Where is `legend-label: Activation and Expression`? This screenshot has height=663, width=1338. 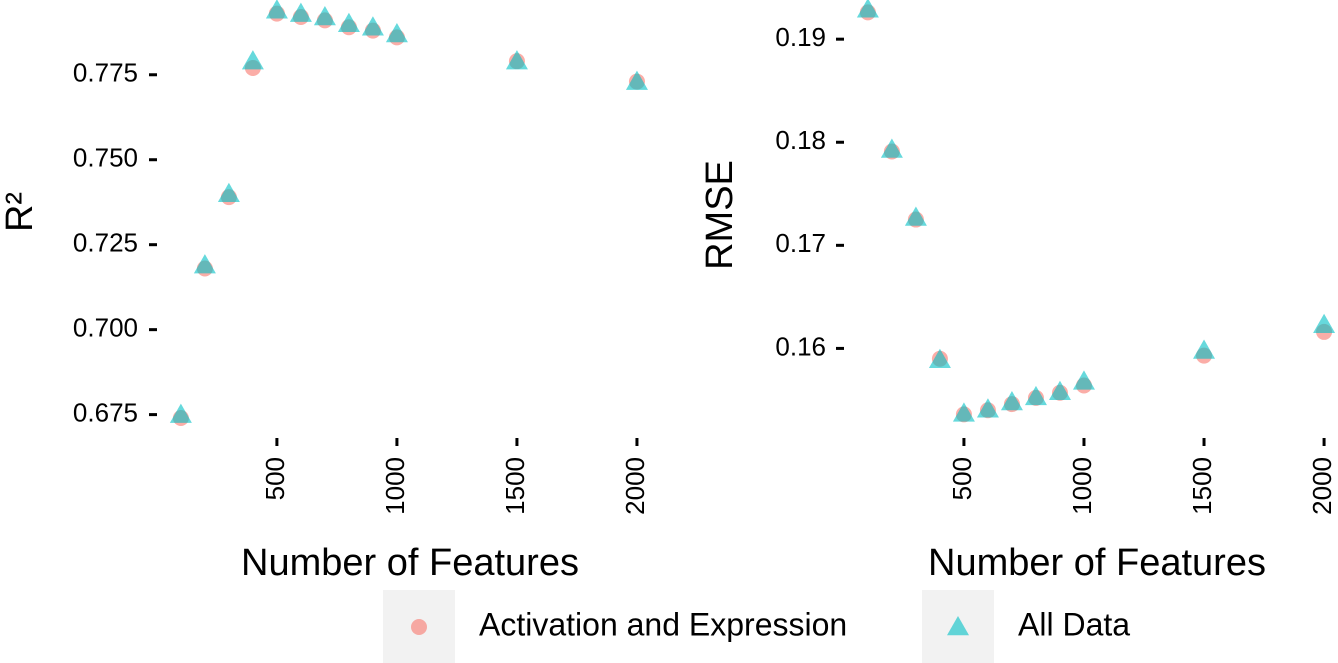
legend-label: Activation and Expression is located at coordinates (663, 624).